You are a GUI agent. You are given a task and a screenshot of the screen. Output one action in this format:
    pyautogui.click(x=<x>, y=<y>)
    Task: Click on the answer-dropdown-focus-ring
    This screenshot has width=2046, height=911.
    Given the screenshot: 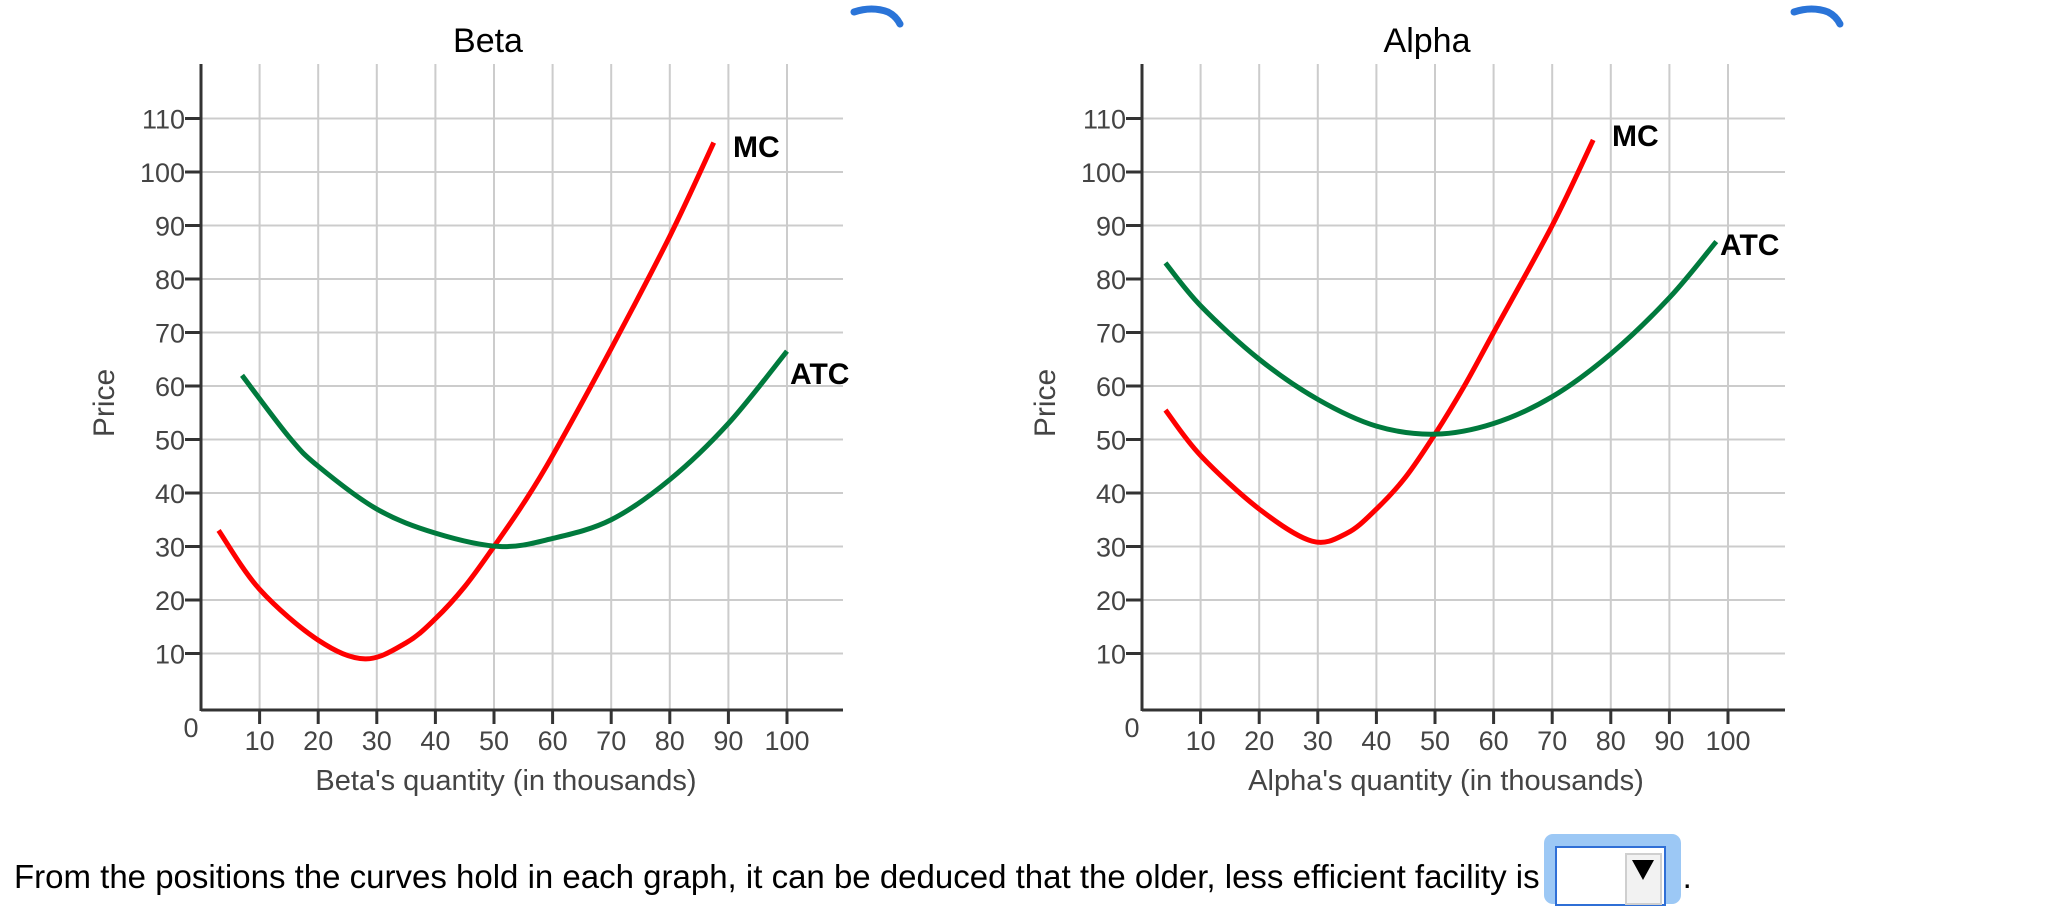 What is the action you would take?
    pyautogui.click(x=1612, y=870)
    